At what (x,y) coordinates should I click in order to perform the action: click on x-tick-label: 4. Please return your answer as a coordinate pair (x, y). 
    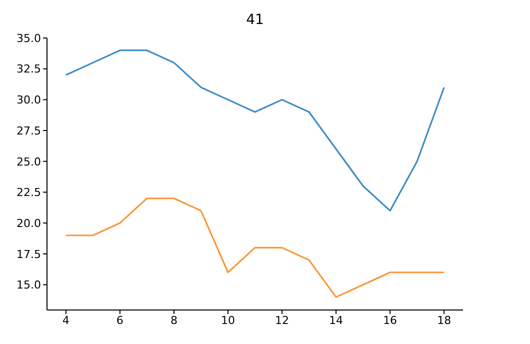
    Looking at the image, I should click on (66, 320).